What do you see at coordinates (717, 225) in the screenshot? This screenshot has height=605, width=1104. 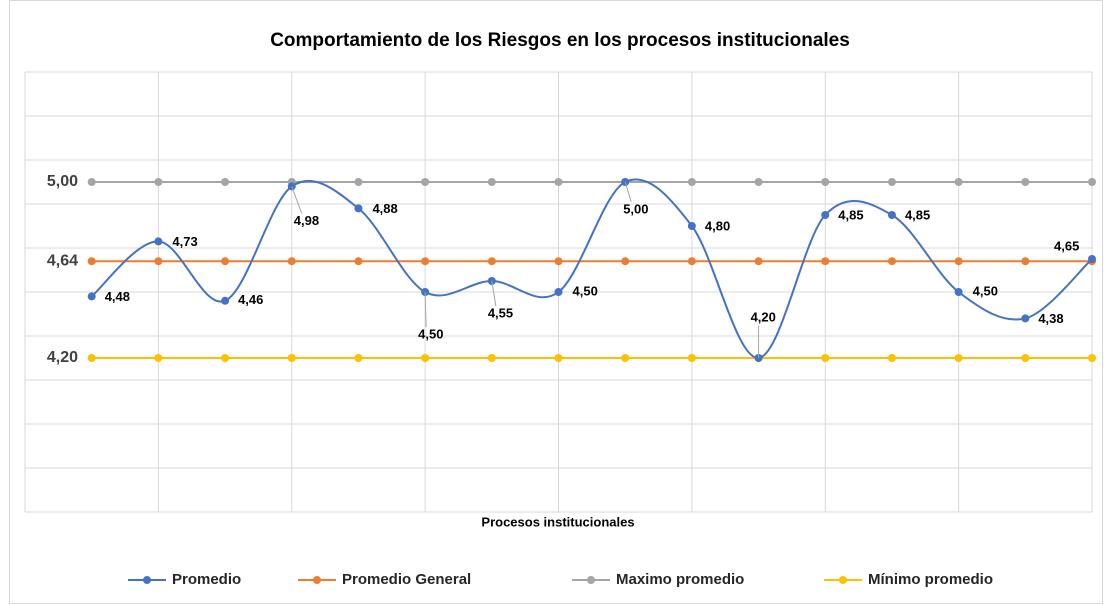 I see `data-label: 4,80` at bounding box center [717, 225].